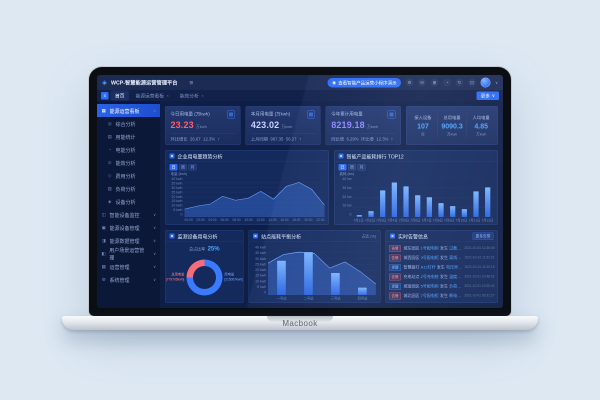 Image resolution: width=600 pixels, height=400 pixels. Describe the element at coordinates (348, 125) in the screenshot. I see `kpi-value: 8219.18` at that location.